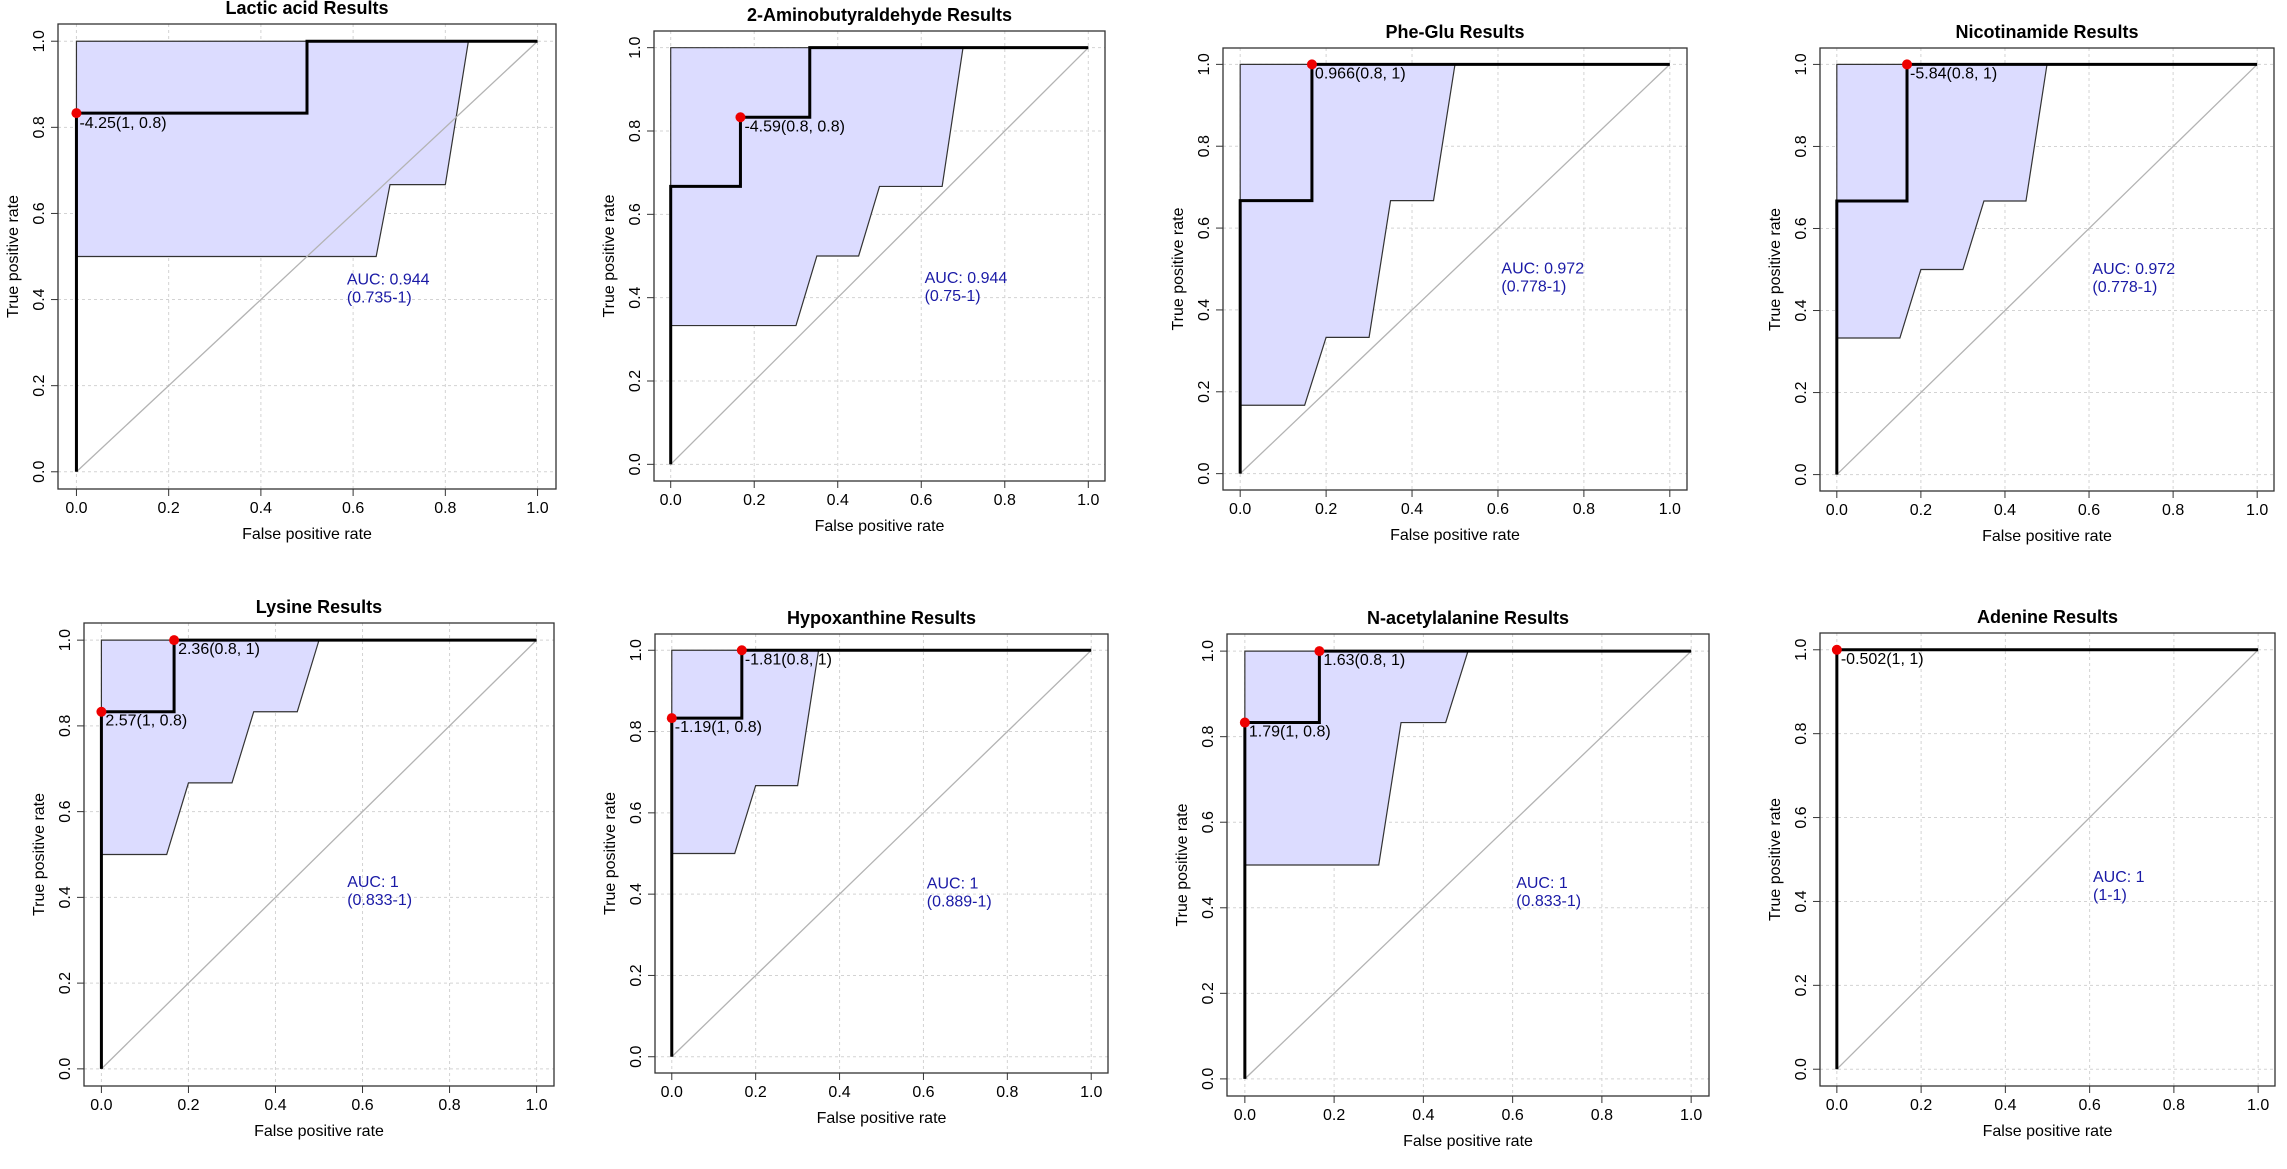  I want to click on auc-label: AUC: 0.972, so click(1542, 268).